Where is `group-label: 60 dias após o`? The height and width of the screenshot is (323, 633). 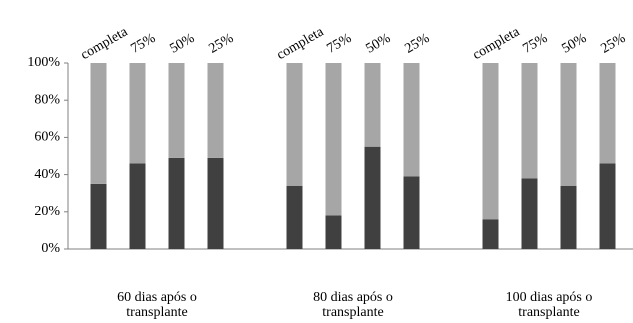
group-label: 60 dias após o is located at coordinates (157, 297).